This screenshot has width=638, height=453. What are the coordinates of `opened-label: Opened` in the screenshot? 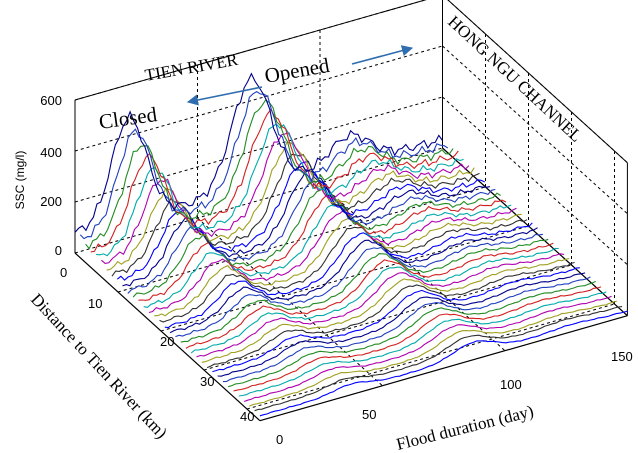 It's located at (297, 70).